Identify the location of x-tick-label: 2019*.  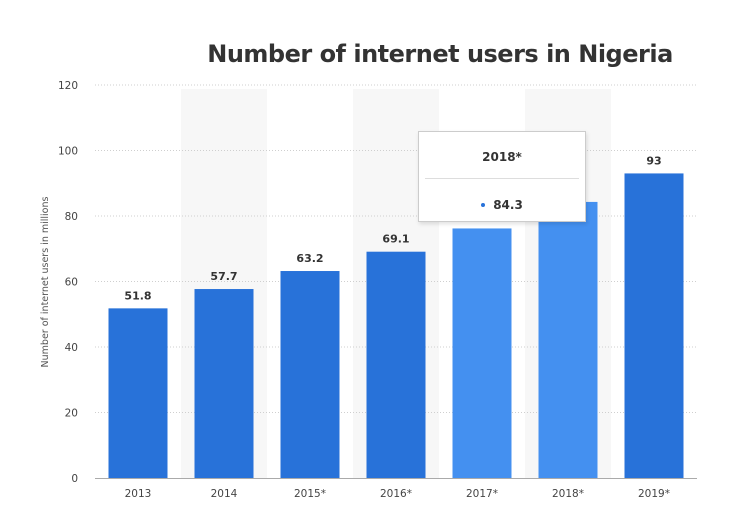
(654, 494).